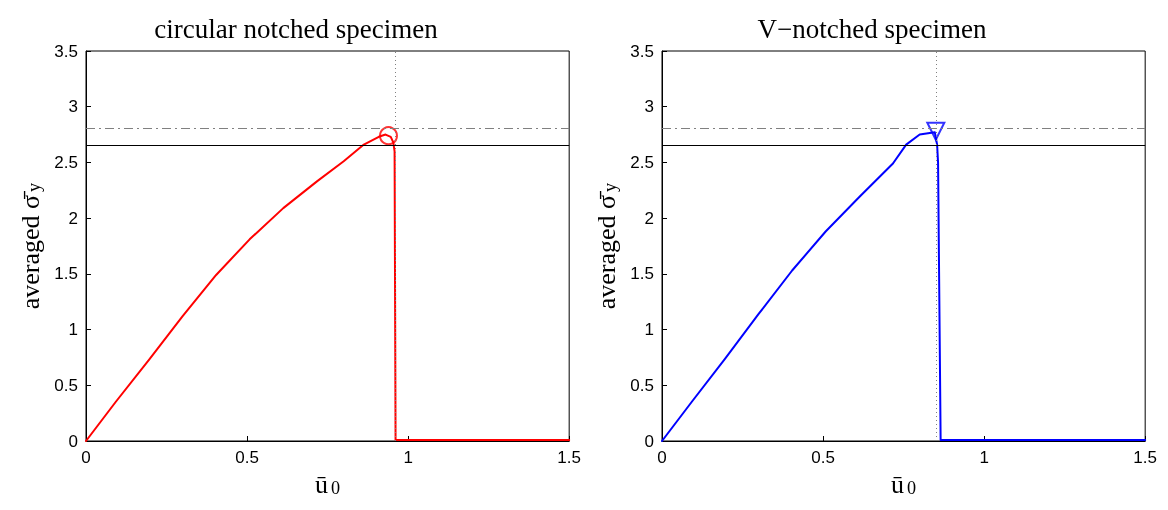  I want to click on chart-title: circular notched specimen, so click(296, 28).